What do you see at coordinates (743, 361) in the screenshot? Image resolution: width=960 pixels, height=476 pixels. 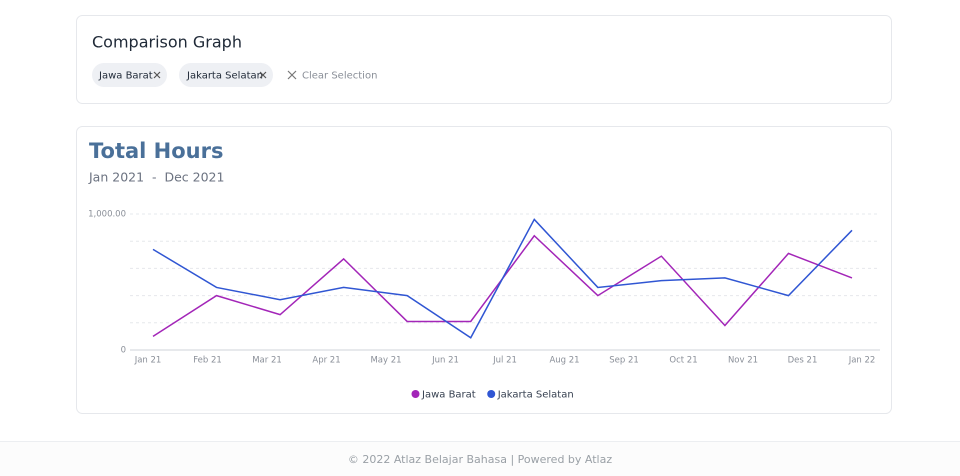 I see `x-tick-label: Nov 21` at bounding box center [743, 361].